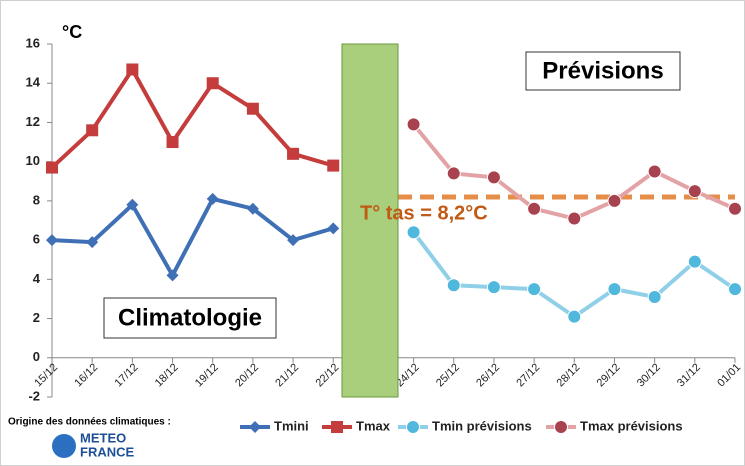  I want to click on y-tick-label: 8, so click(36, 199).